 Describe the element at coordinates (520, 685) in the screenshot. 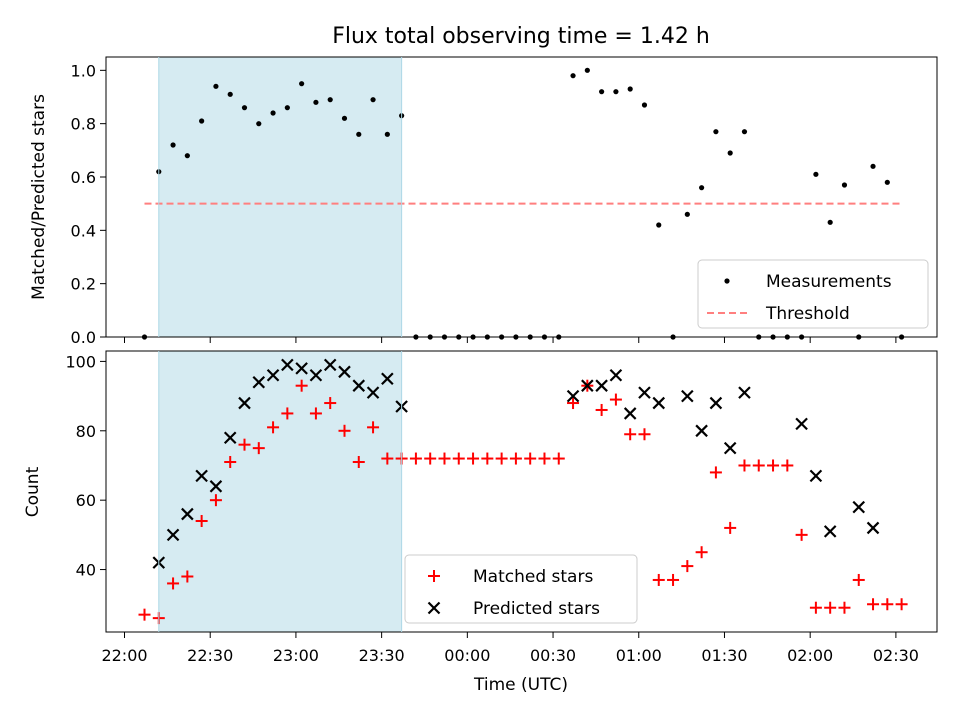

I see `x-axis-label: Time (UTC)` at that location.